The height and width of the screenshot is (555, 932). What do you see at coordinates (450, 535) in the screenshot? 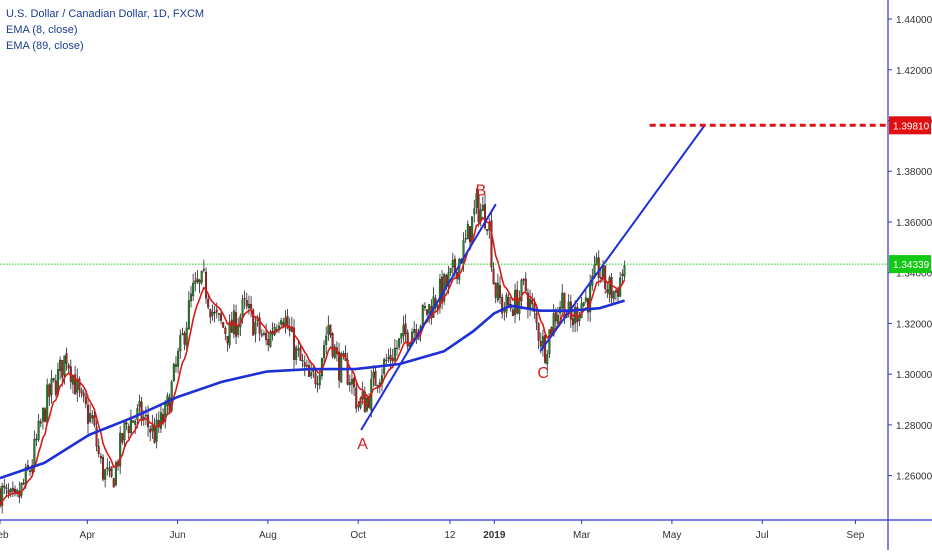
I see `time-tick-label: 12` at bounding box center [450, 535].